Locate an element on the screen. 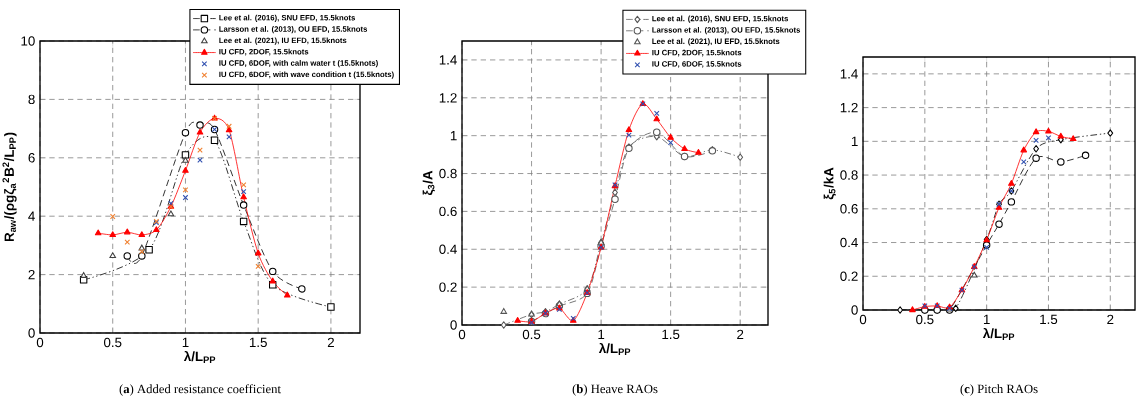 The image size is (1142, 418). text: R$_{aw}$/(ρgζ$_{a}$$^{2}$B$^{2}$/L$_{PP}$) is located at coordinates (9, 187).